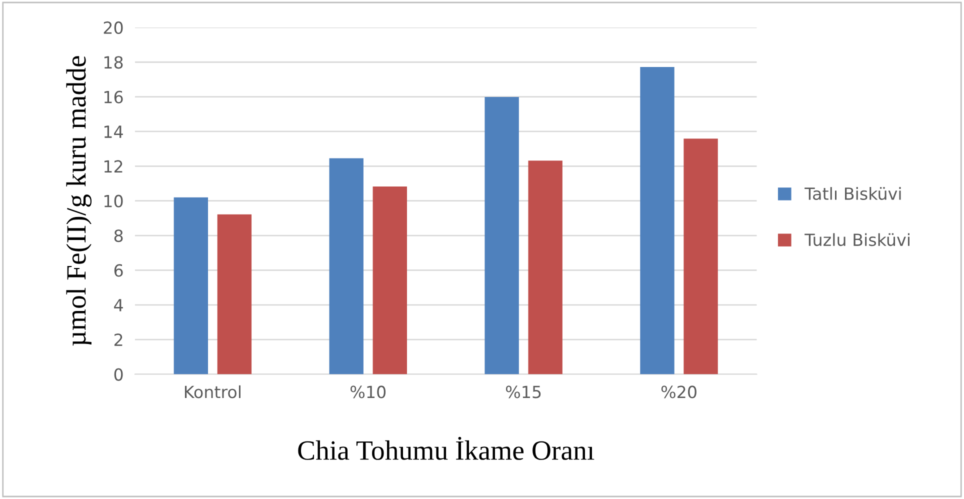  Describe the element at coordinates (113, 97) in the screenshot. I see `y-tick-label: 16` at that location.